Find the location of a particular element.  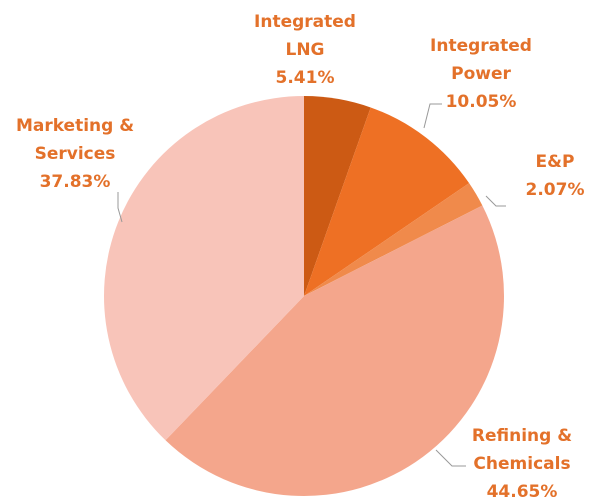

slice-label: Integrated Power 10.05% is located at coordinates (481, 74).